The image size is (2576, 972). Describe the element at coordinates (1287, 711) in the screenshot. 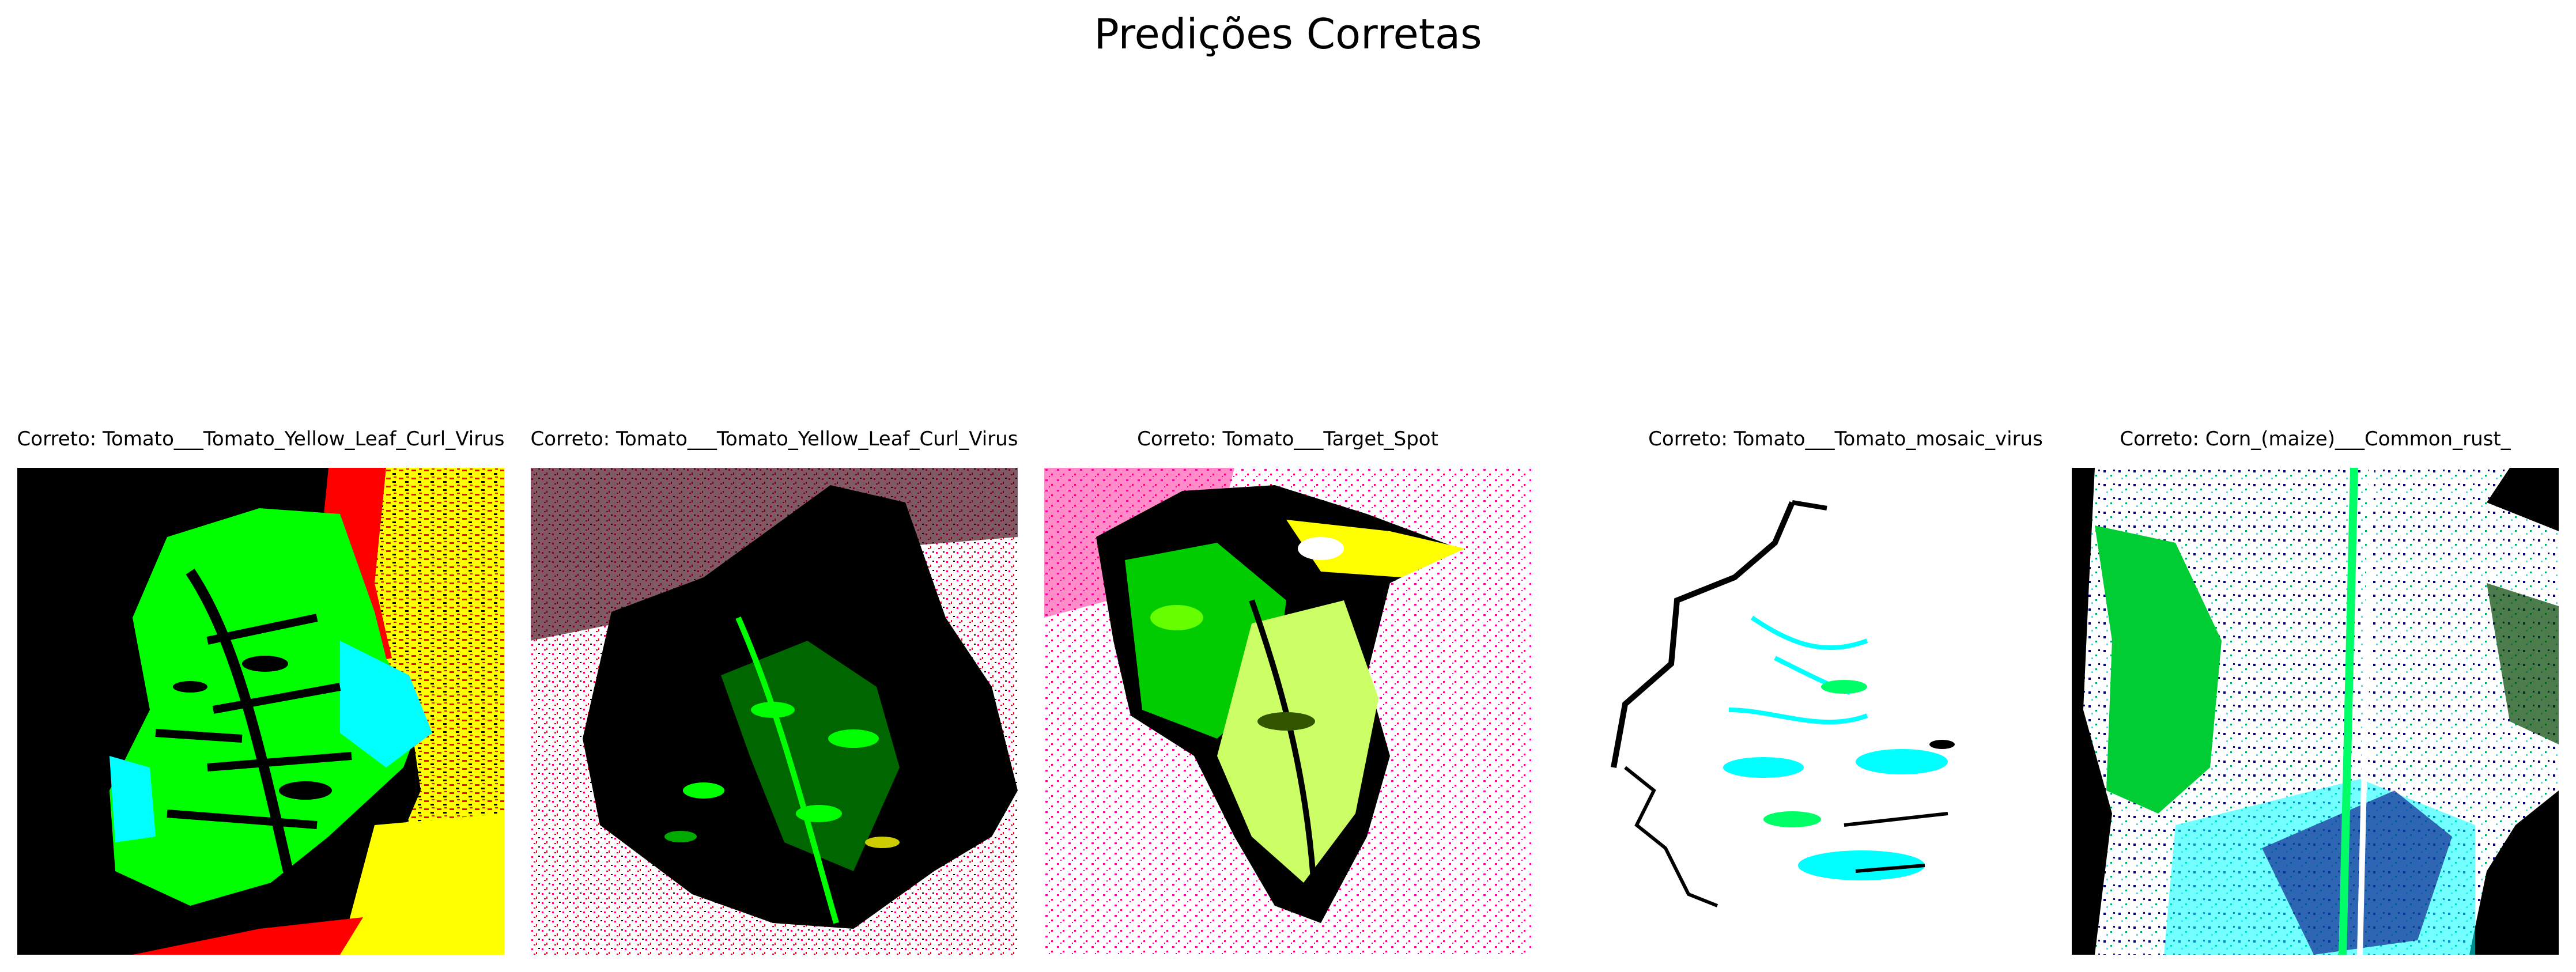

I see `panel-3-image` at that location.